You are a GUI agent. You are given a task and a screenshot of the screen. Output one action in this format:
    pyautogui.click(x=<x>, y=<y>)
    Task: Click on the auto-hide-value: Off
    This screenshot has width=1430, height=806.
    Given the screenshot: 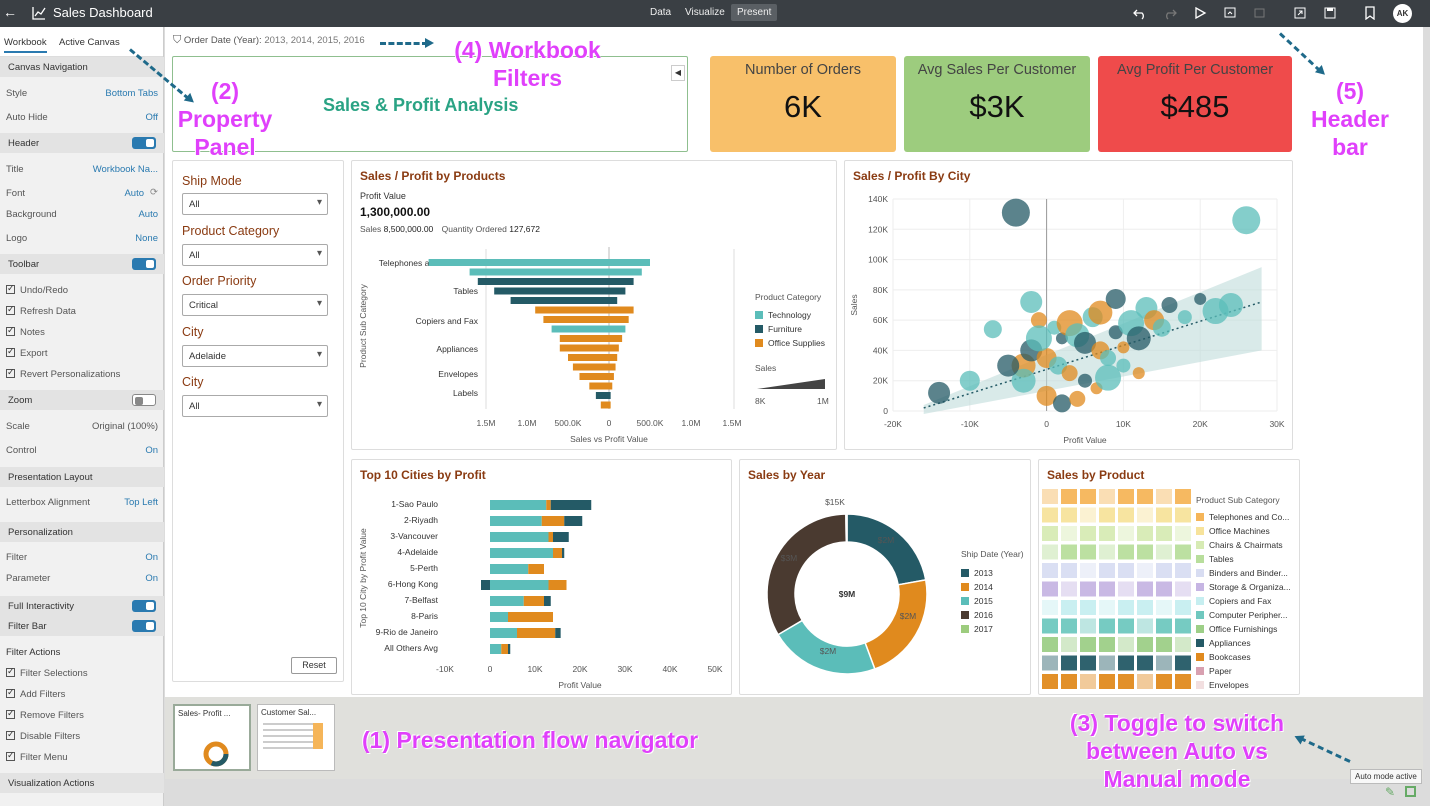 What is the action you would take?
    pyautogui.click(x=152, y=117)
    